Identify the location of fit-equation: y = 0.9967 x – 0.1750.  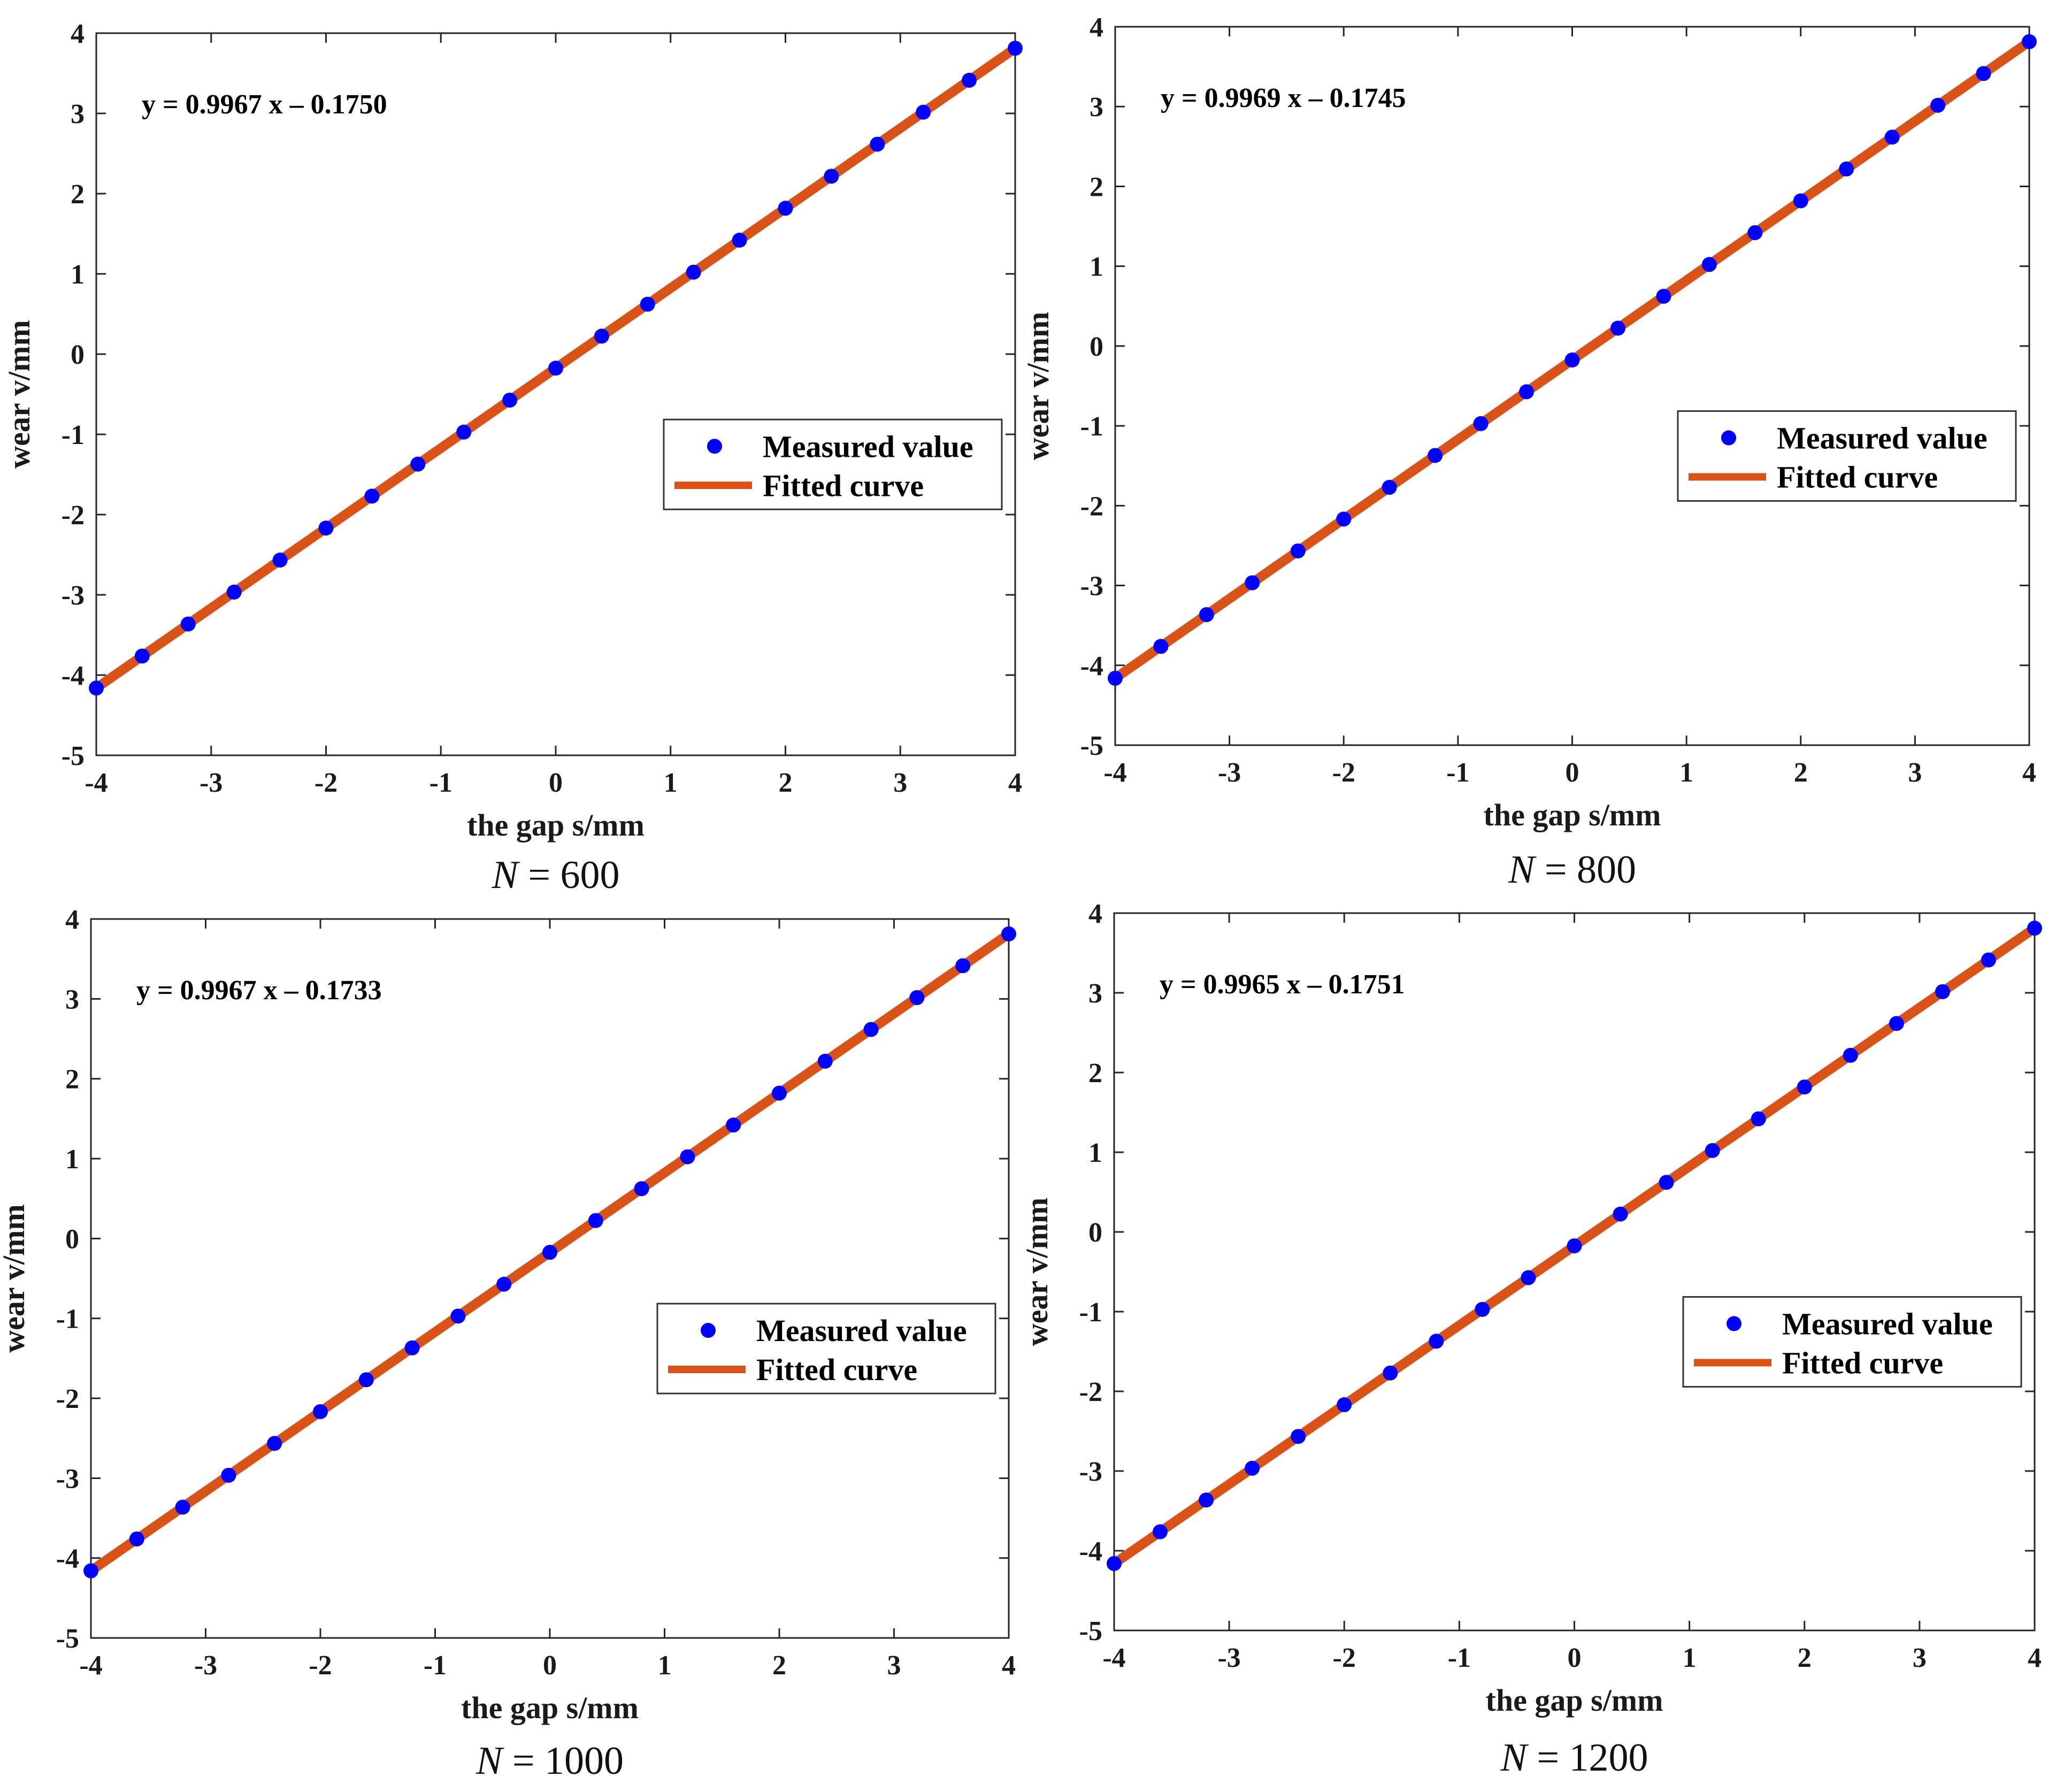
(264, 104).